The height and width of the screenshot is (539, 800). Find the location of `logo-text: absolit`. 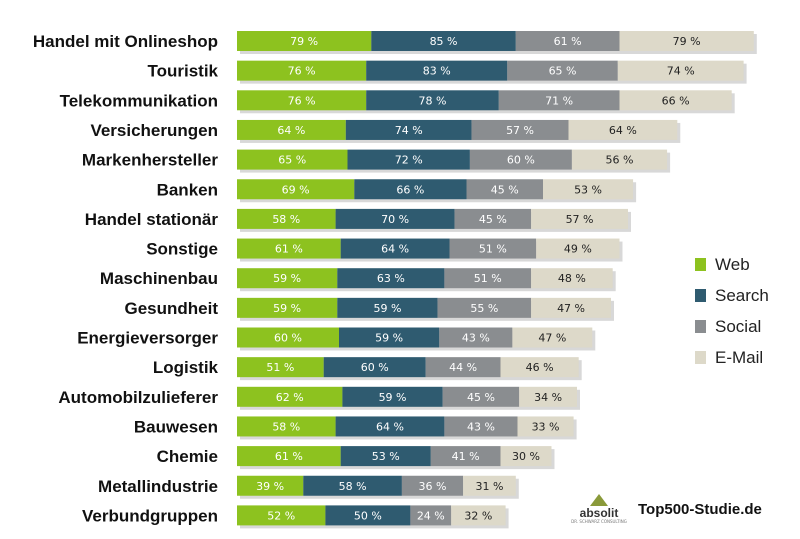

logo-text: absolit is located at coordinates (599, 513).